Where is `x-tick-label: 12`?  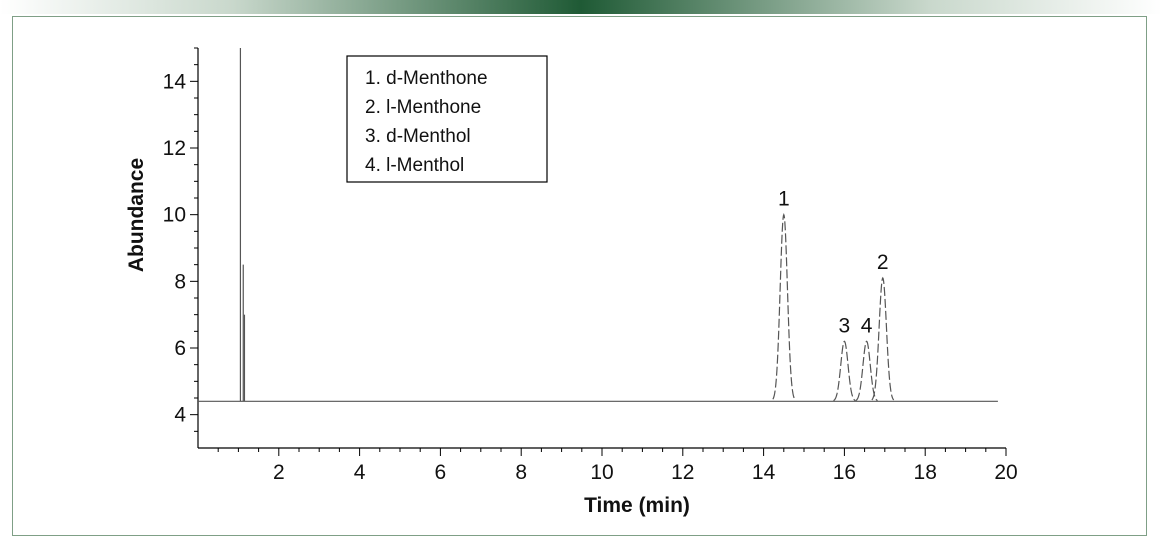
x-tick-label: 12 is located at coordinates (682, 472).